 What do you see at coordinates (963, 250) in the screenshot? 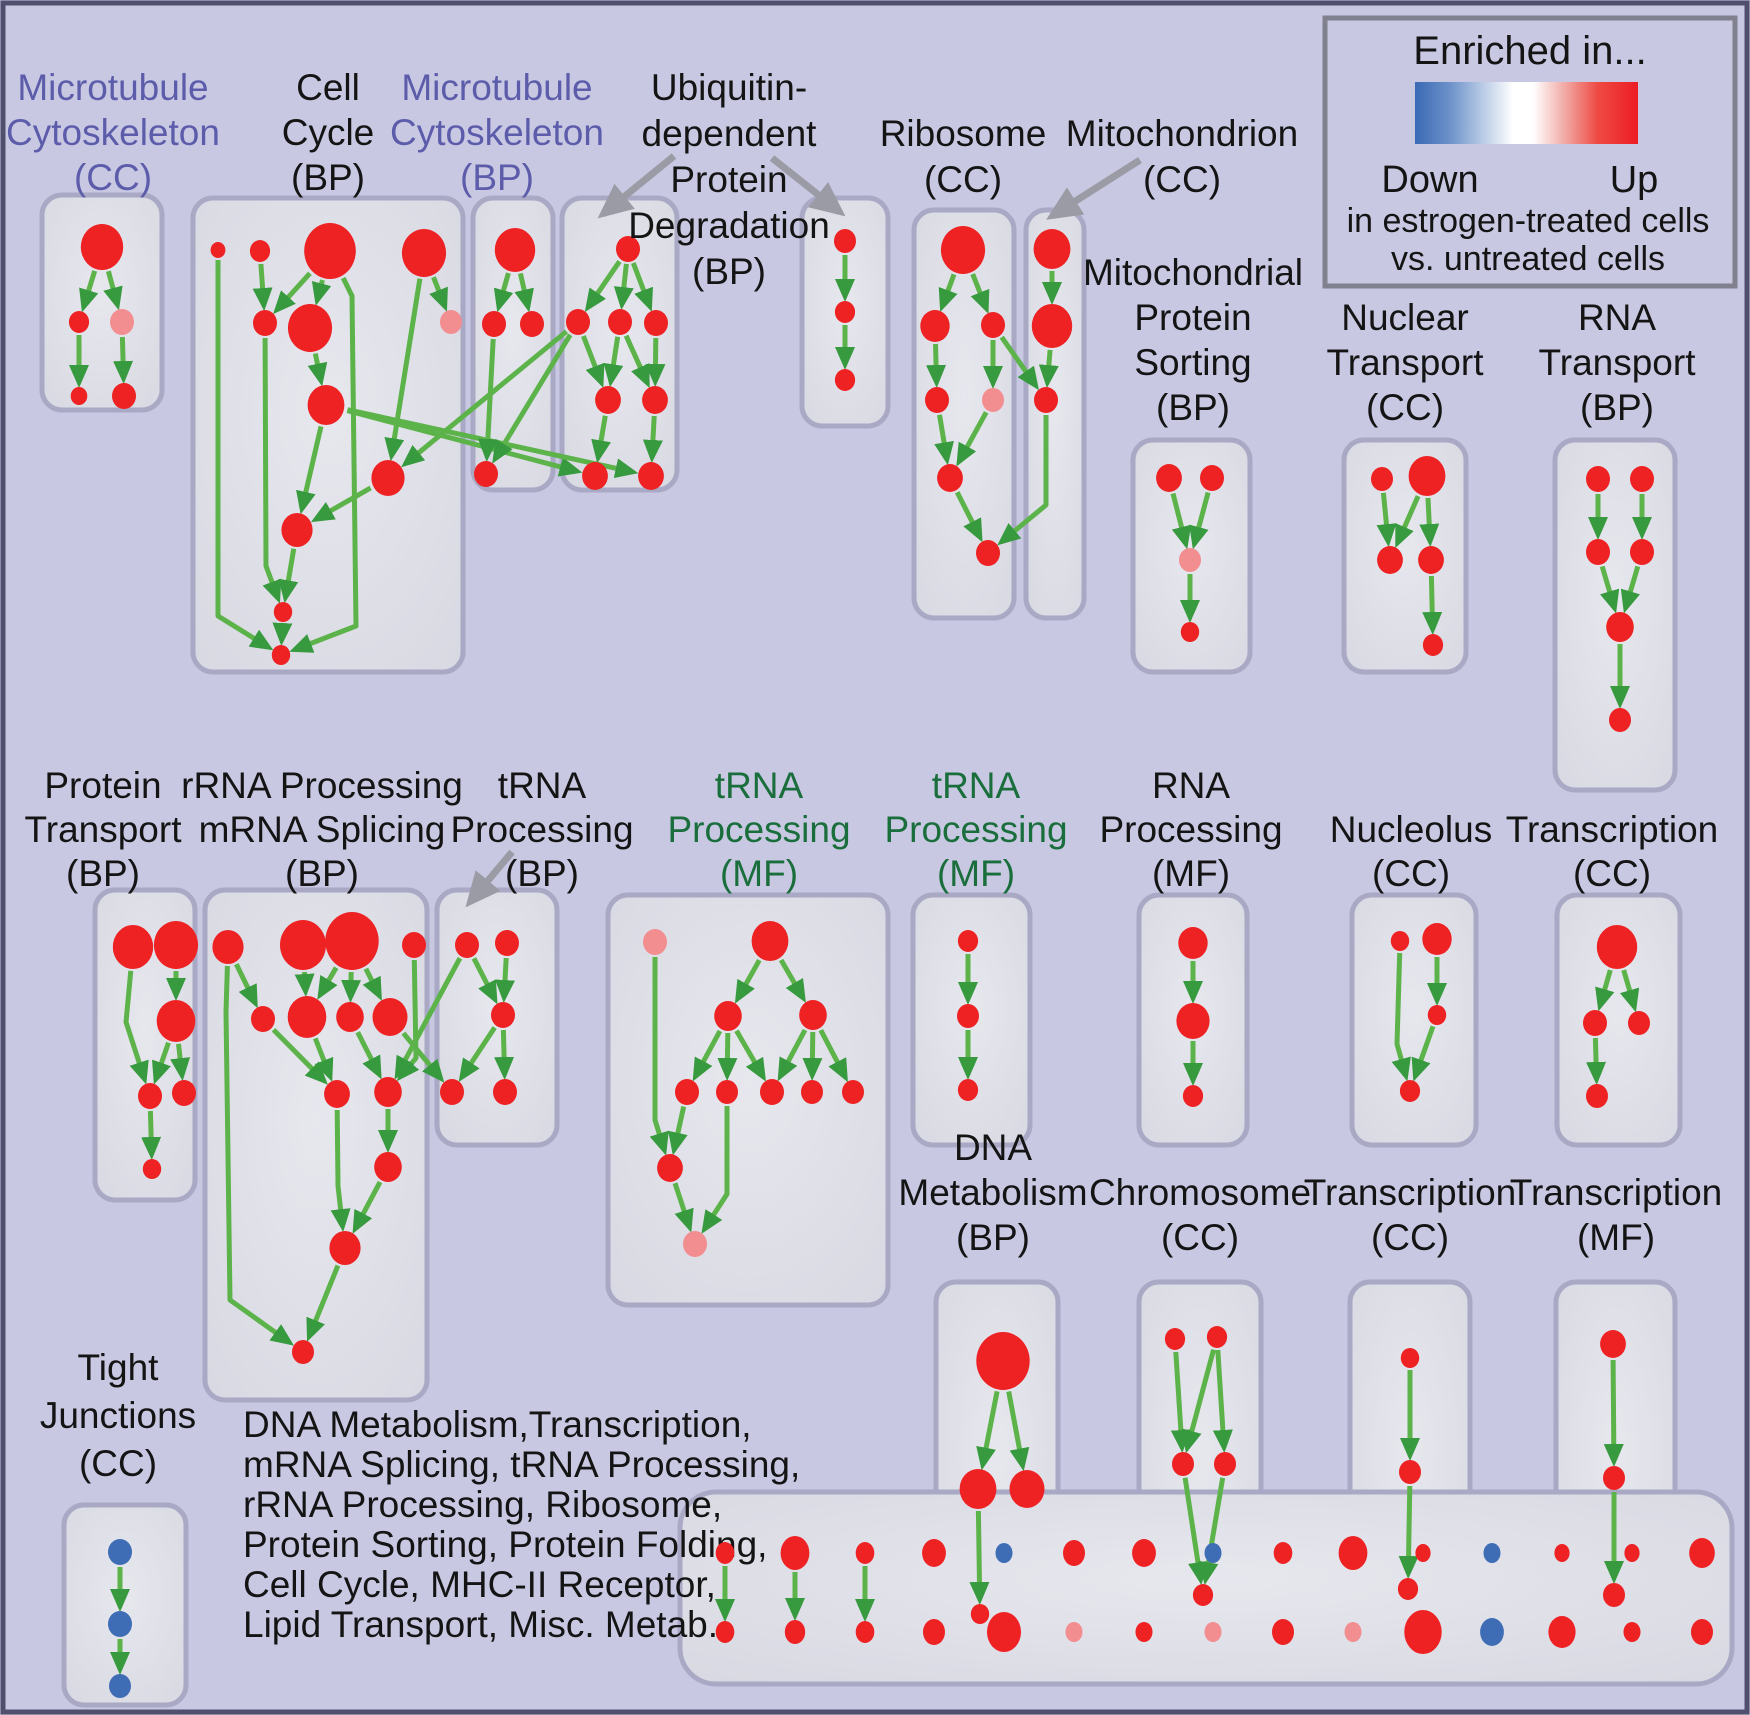
I see `go-node-ra` at bounding box center [963, 250].